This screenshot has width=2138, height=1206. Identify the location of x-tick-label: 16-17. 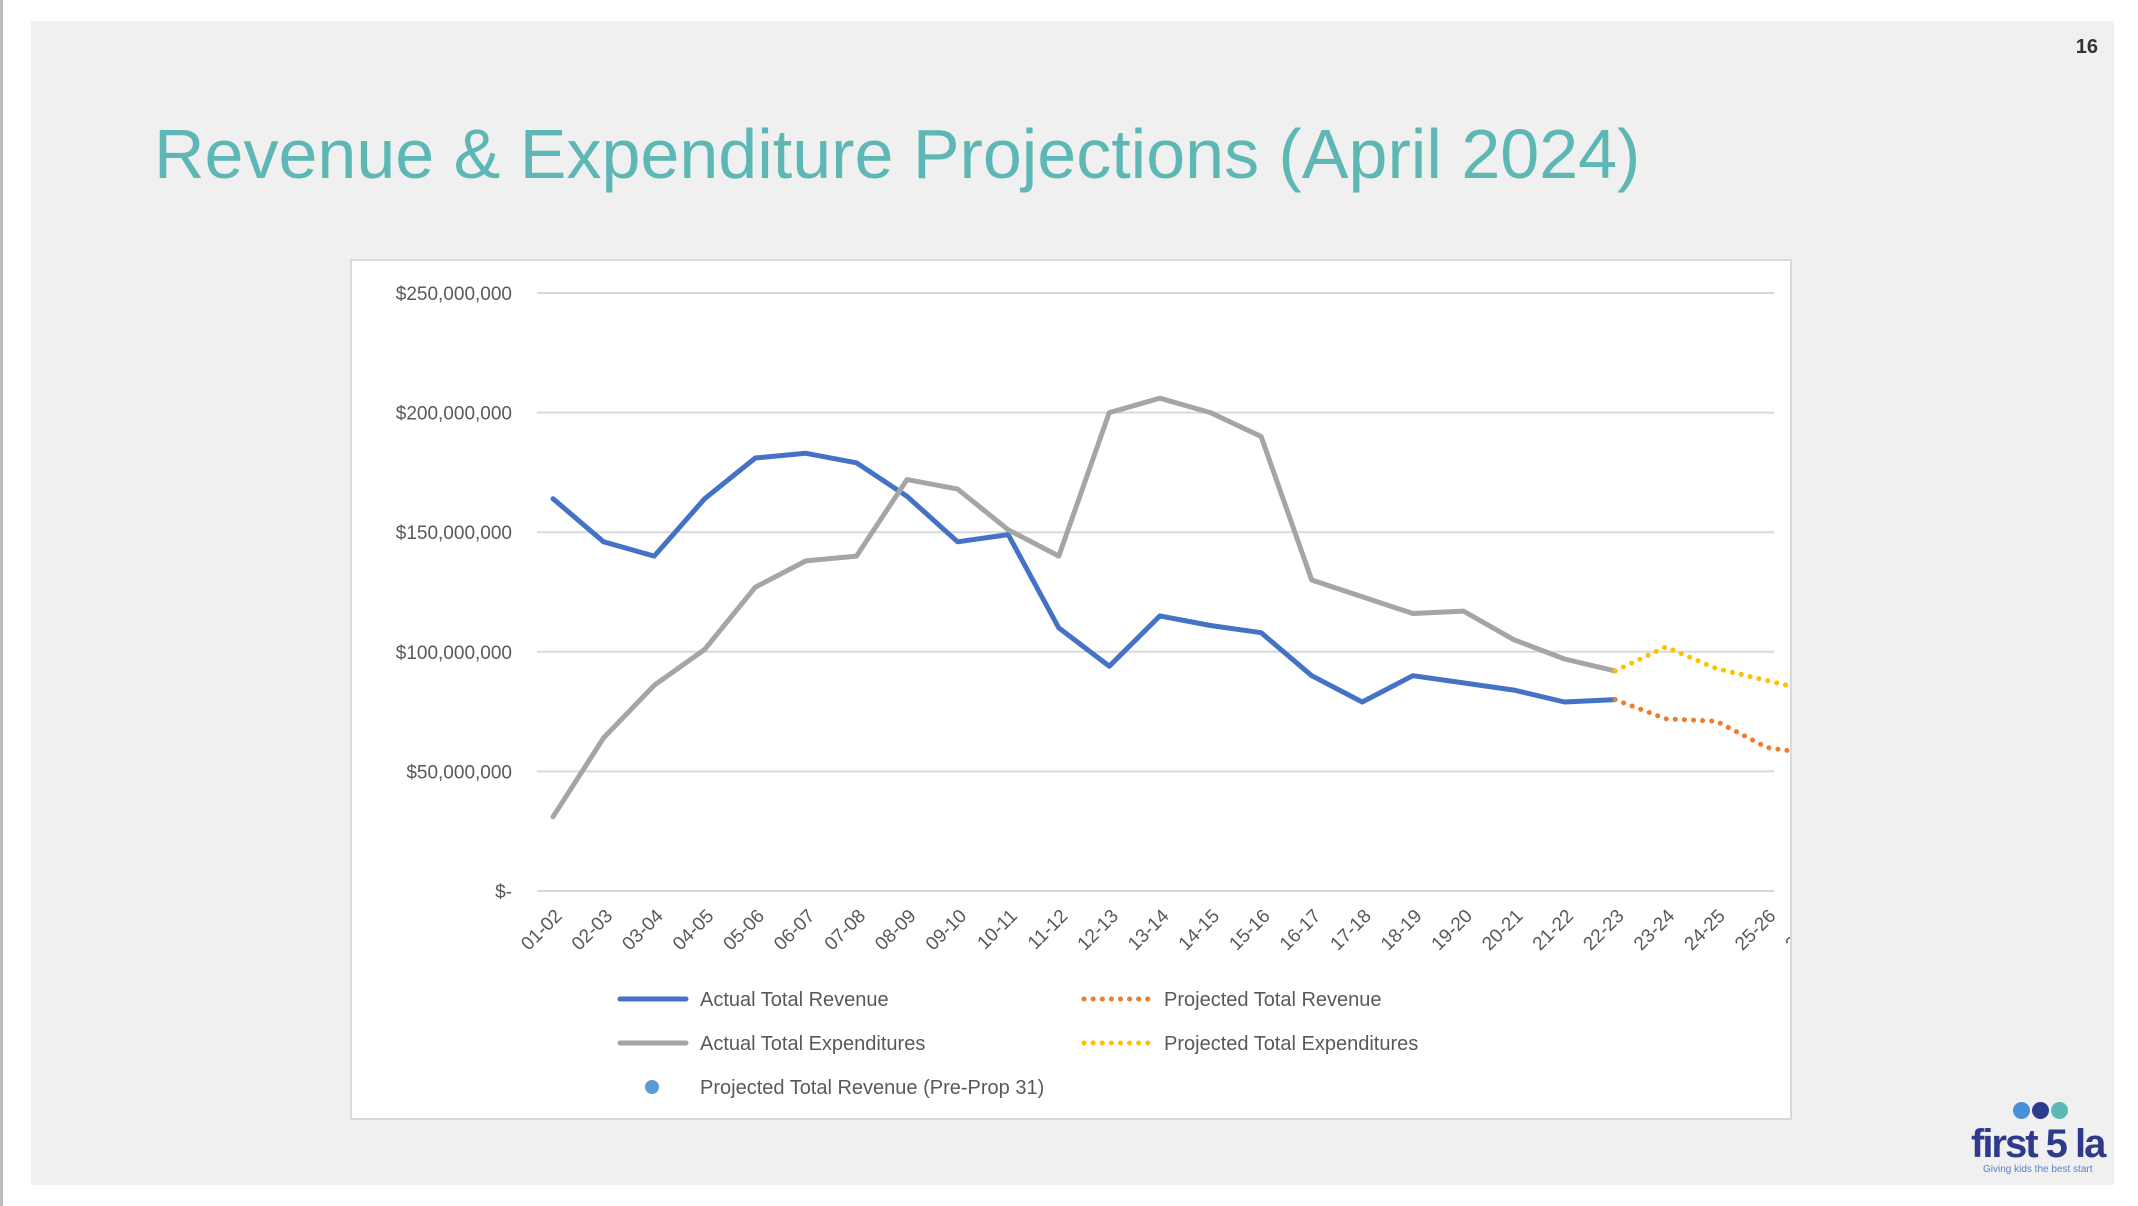
(1300, 930).